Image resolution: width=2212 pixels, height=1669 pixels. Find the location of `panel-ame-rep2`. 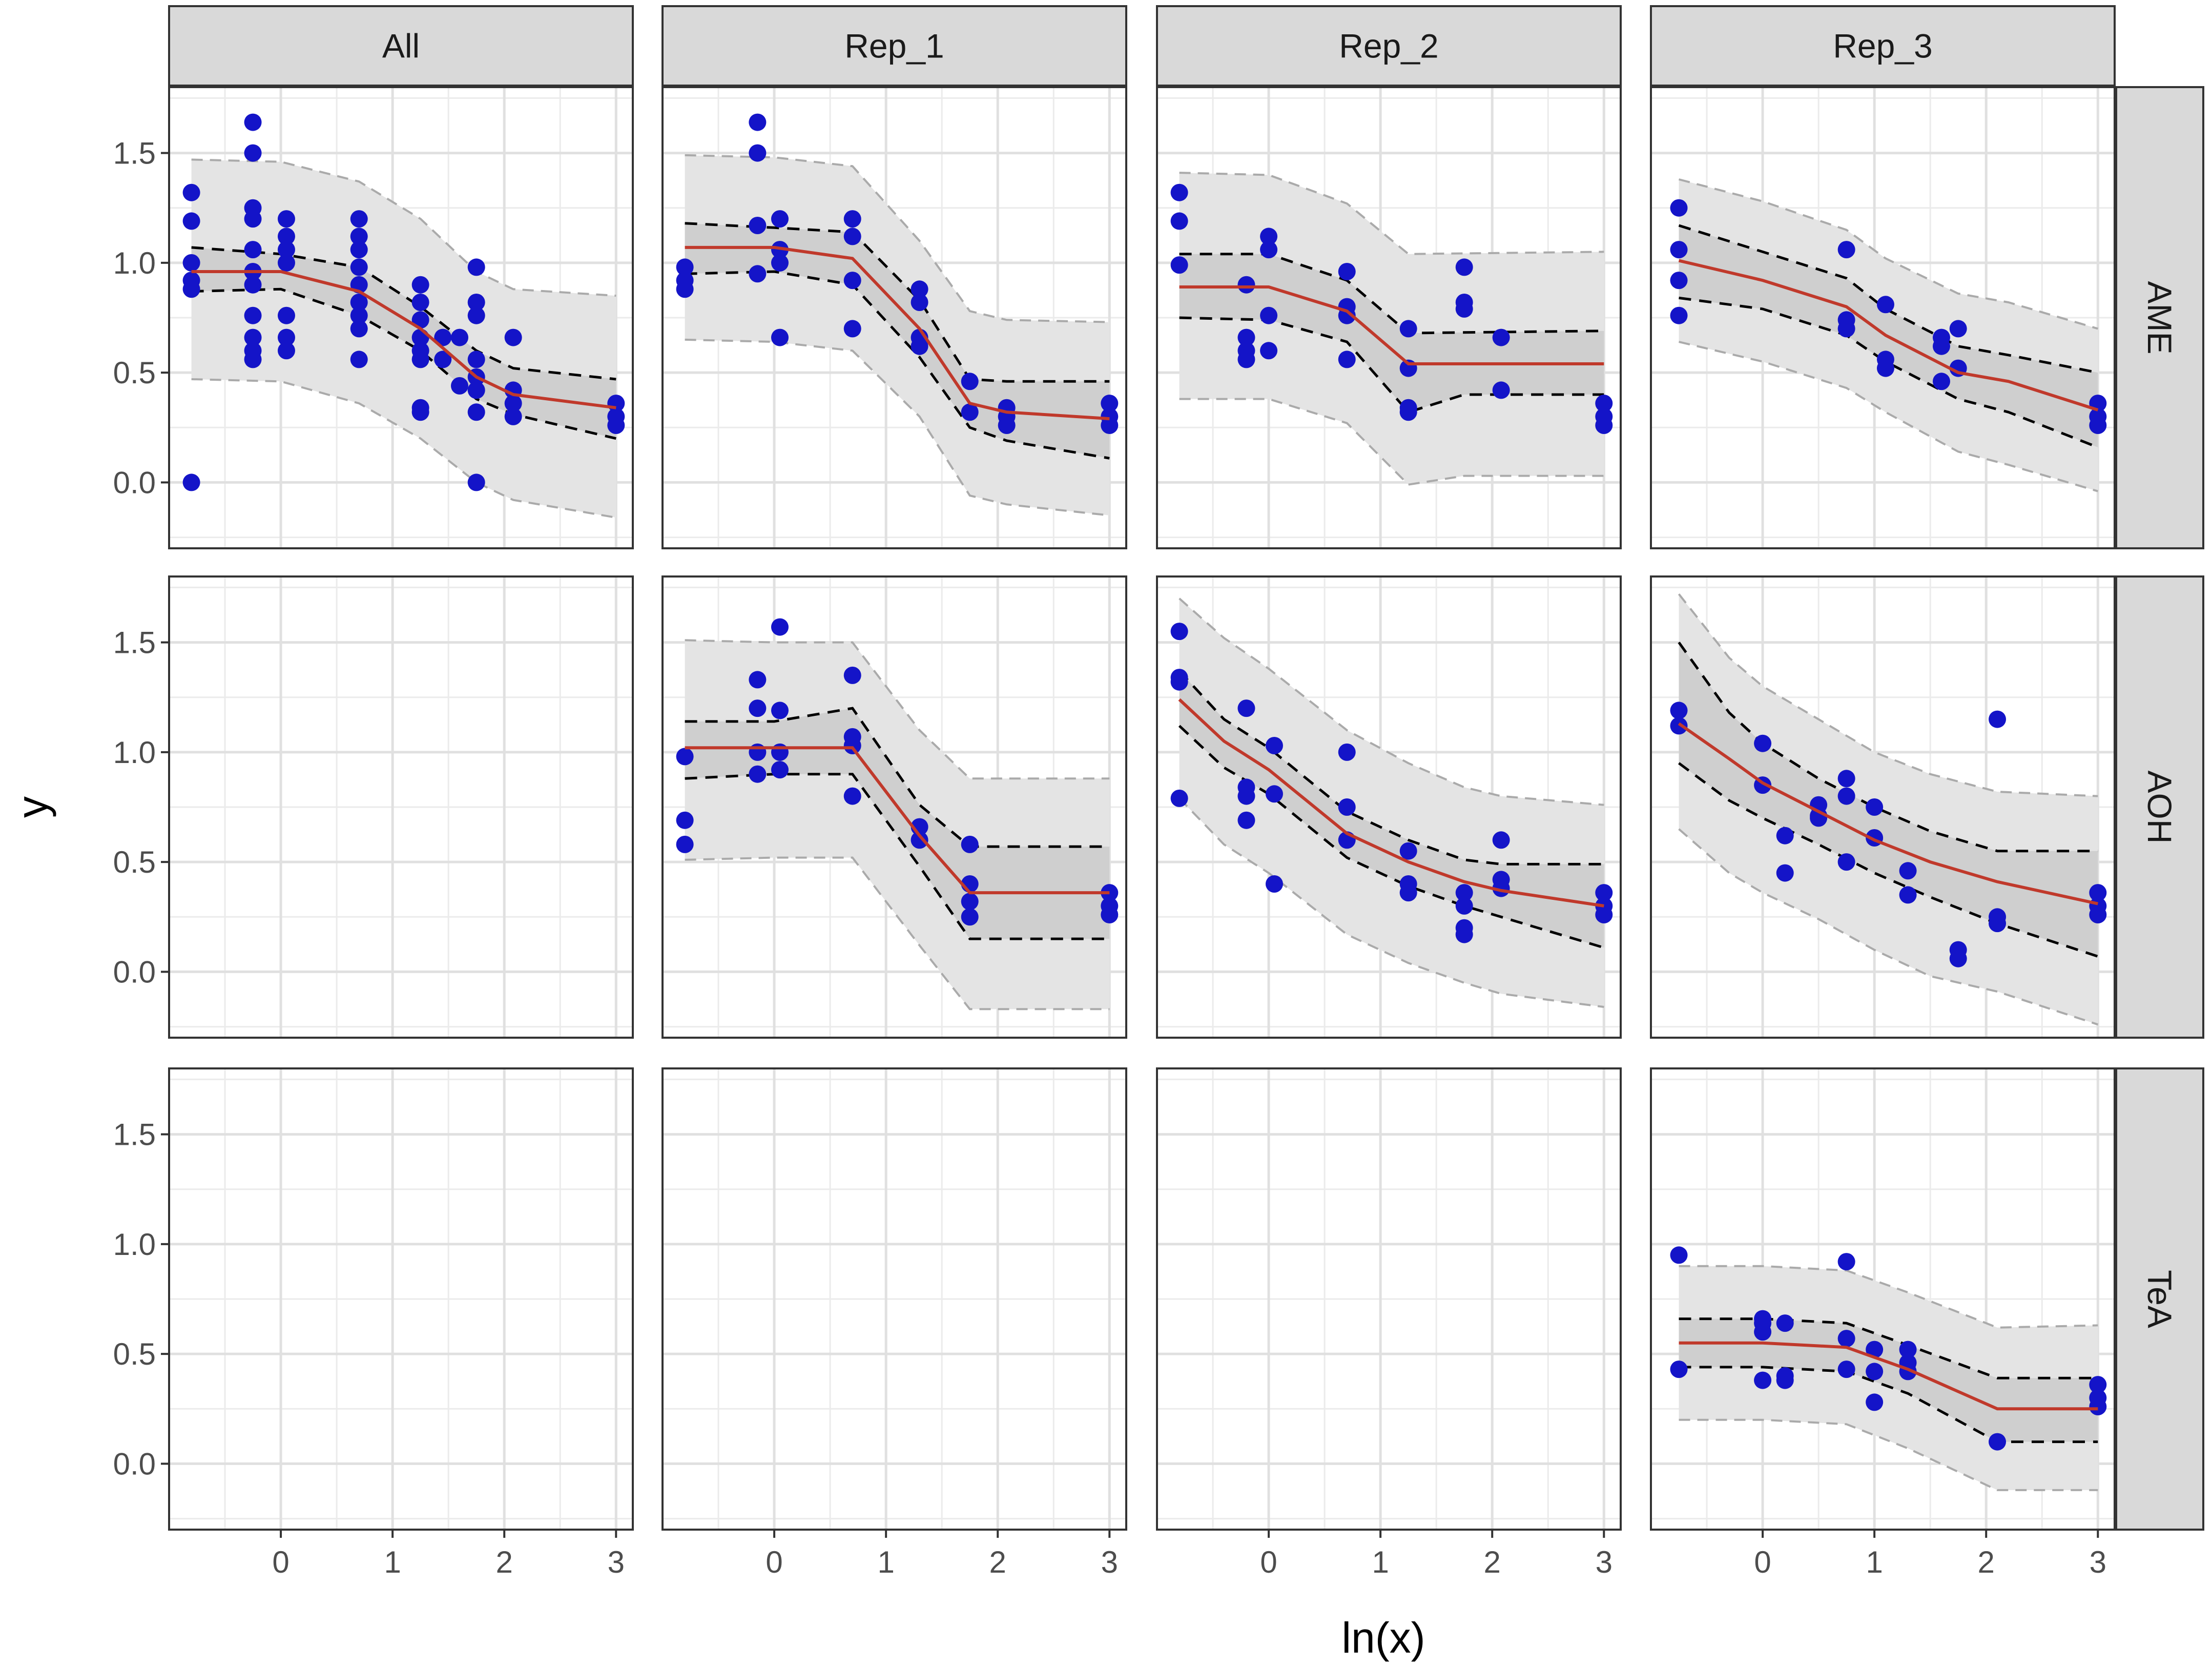

panel-ame-rep2 is located at coordinates (1389, 317).